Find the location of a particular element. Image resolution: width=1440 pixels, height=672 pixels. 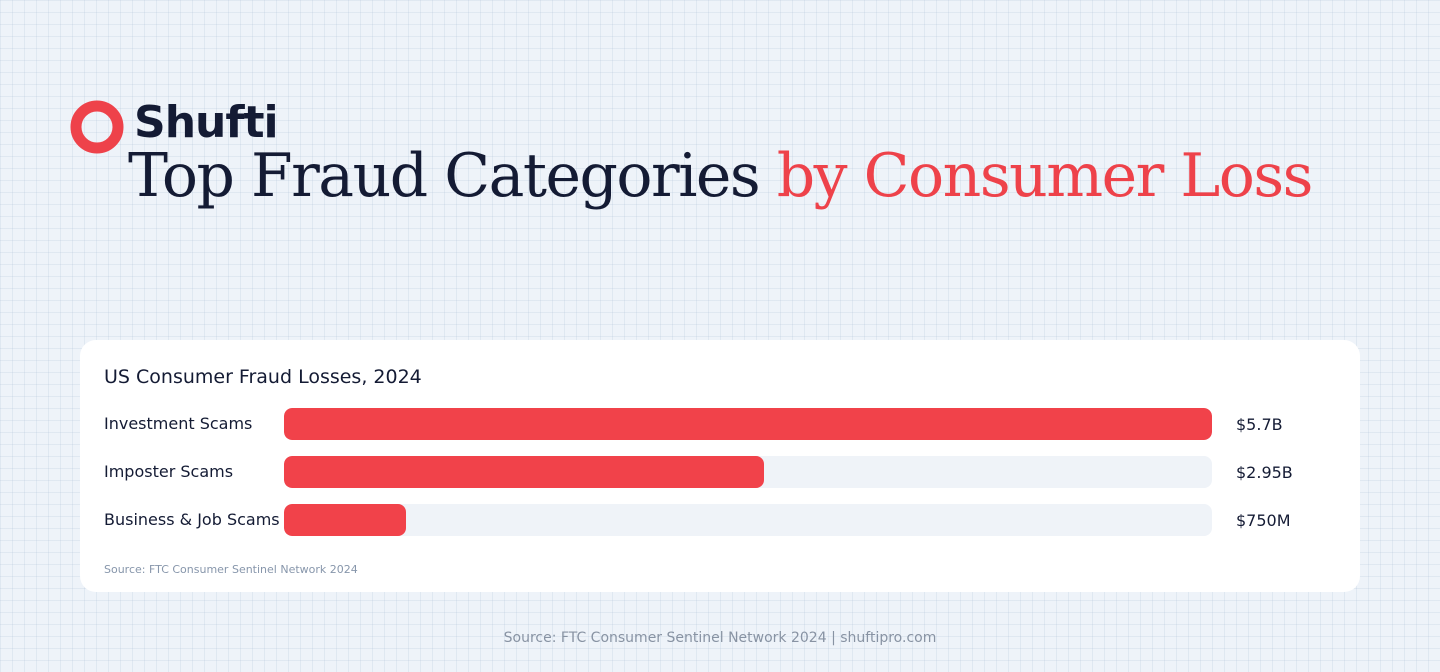

bar-value-label: $2.95B is located at coordinates (1264, 472).